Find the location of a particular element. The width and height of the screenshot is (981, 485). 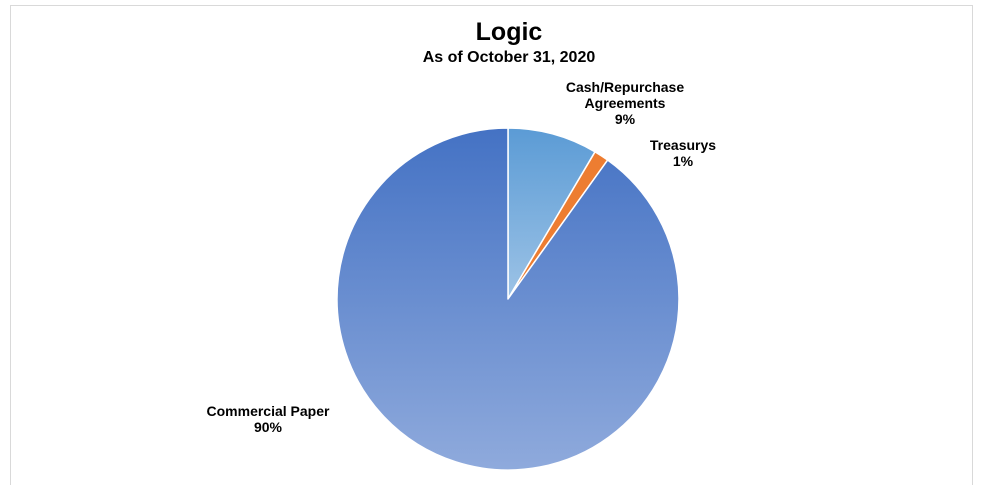

chart-title: Logic is located at coordinates (509, 32).